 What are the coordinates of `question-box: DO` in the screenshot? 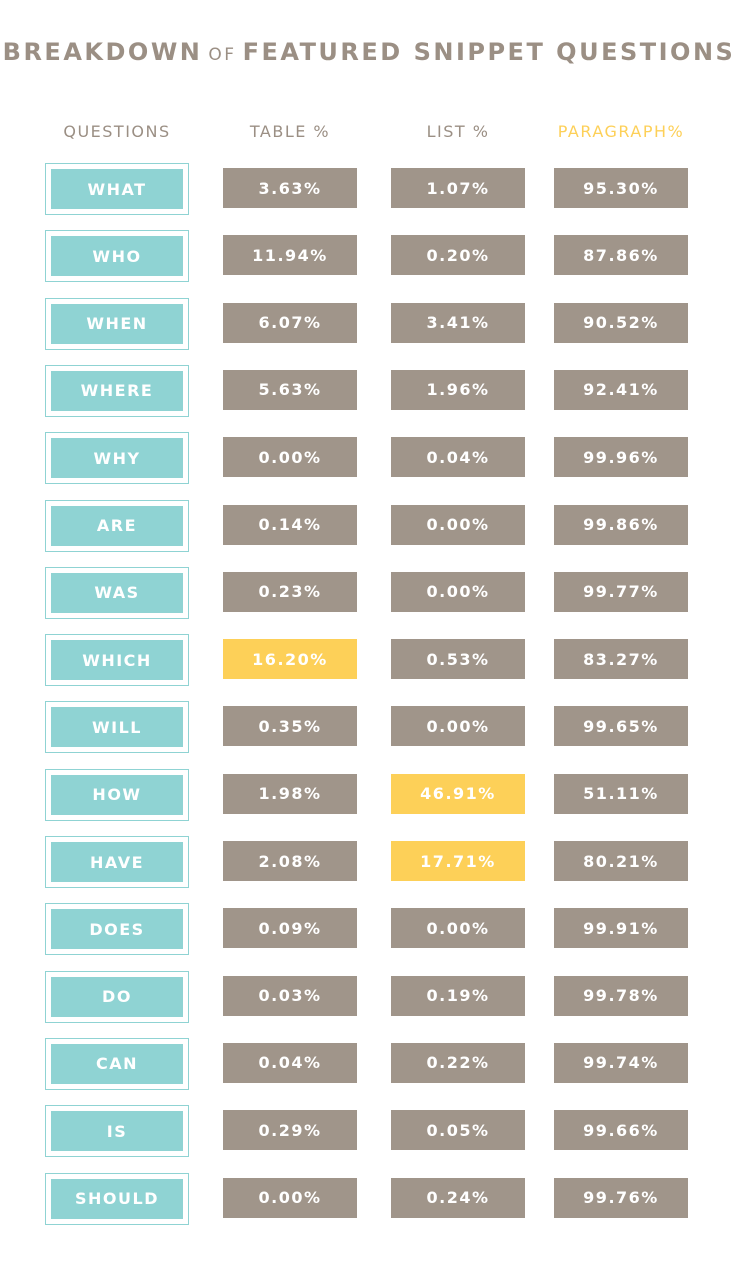 It's located at (117, 996).